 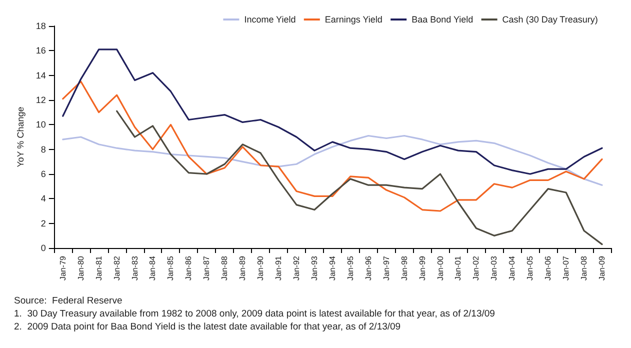 I want to click on x-tick-label: Jan-80, so click(x=81, y=267).